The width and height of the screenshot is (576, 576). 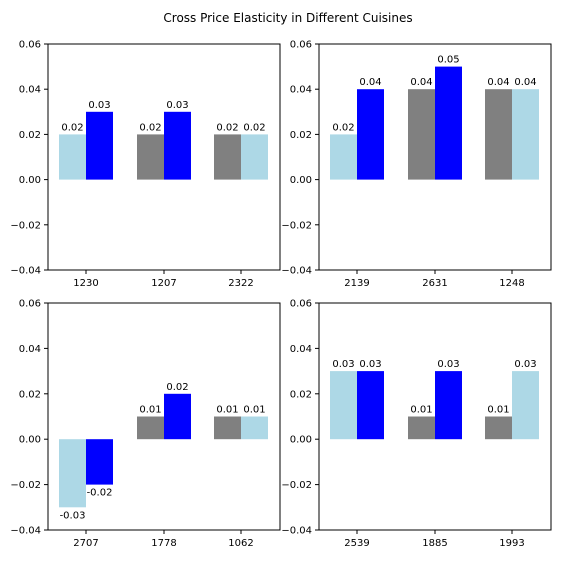 What do you see at coordinates (177, 145) in the screenshot?
I see `bar-1207-right` at bounding box center [177, 145].